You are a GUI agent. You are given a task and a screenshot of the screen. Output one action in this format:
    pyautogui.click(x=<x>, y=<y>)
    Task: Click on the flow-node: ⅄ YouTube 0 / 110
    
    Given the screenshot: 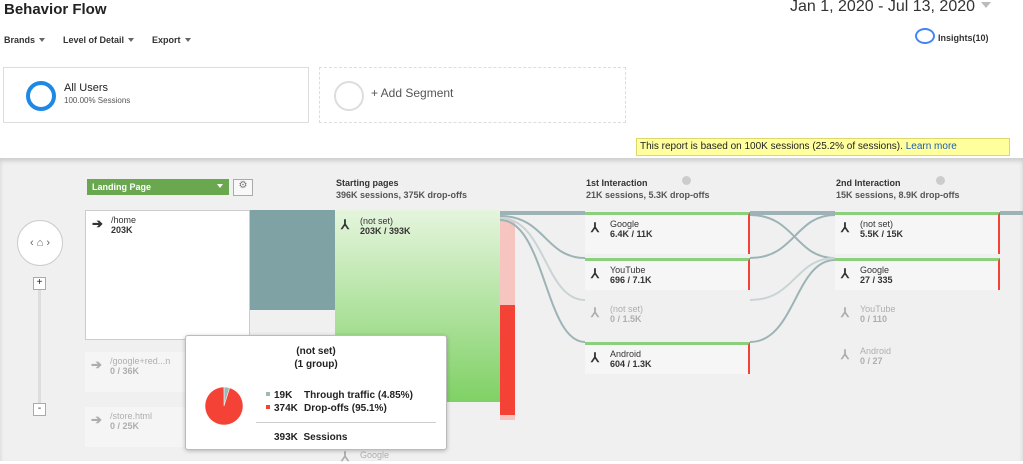 What is the action you would take?
    pyautogui.click(x=917, y=316)
    